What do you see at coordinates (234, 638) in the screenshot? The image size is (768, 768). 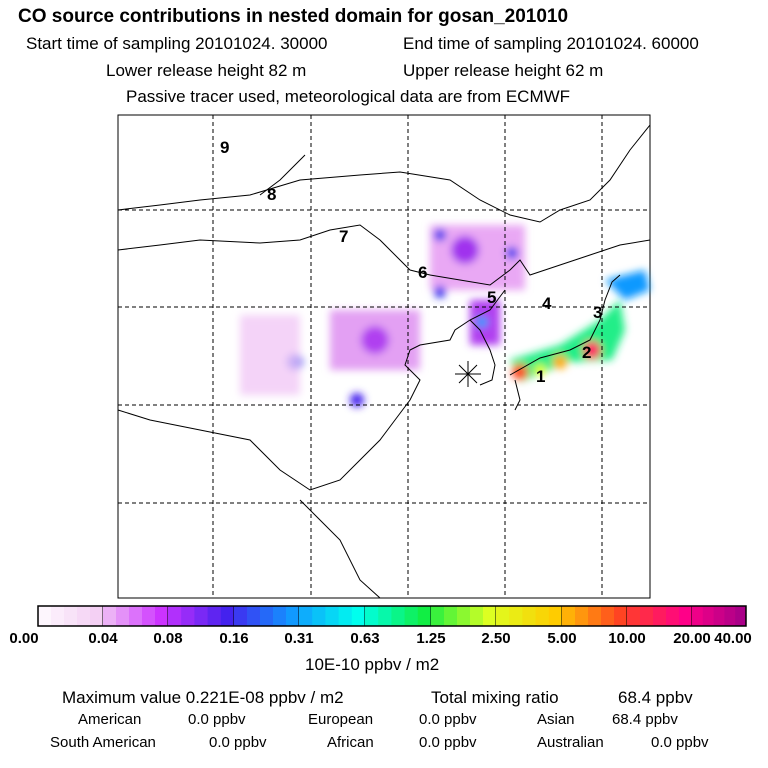 I see `colorbar-tick-label: 0.16` at bounding box center [234, 638].